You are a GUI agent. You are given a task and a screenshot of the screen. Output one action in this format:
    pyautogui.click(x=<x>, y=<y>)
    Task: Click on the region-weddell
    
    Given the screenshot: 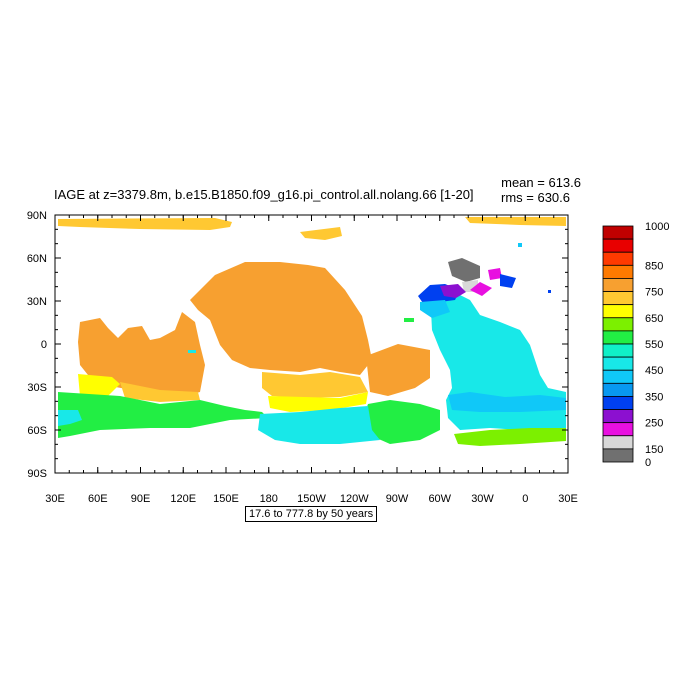 What is the action you would take?
    pyautogui.click(x=510, y=437)
    